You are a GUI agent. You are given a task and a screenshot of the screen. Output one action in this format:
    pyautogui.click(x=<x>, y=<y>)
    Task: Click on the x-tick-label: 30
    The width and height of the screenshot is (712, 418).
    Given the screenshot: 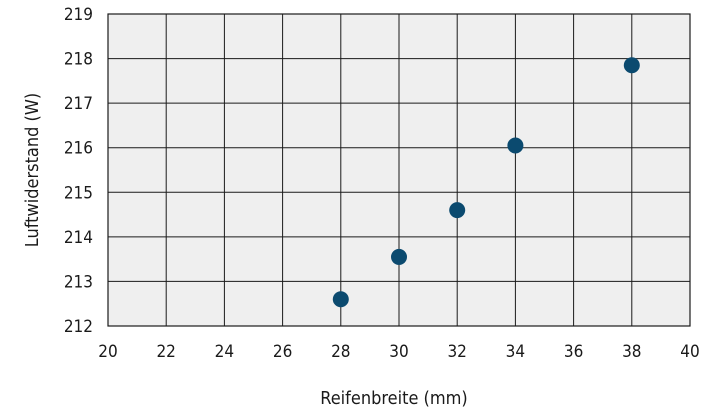 What is the action you would take?
    pyautogui.click(x=398, y=352)
    